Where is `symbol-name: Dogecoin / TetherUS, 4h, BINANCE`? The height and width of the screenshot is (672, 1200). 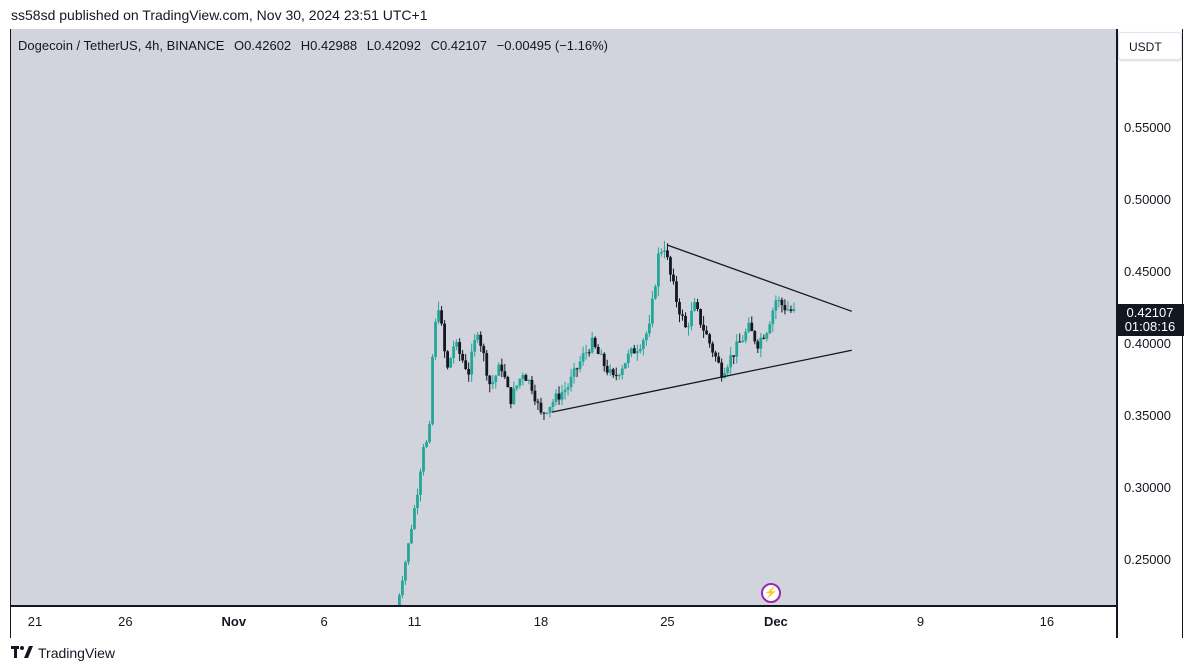 symbol-name: Dogecoin / TetherUS, 4h, BINANCE is located at coordinates (121, 45).